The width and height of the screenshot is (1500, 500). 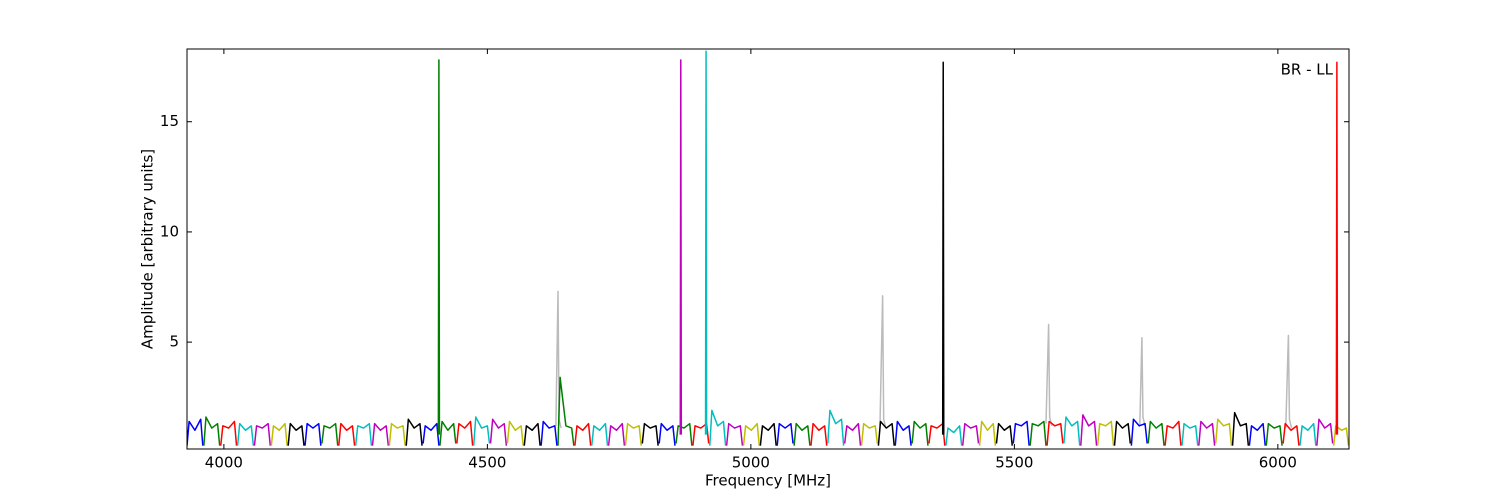 I want to click on x-tick-label: 4500, so click(x=487, y=463).